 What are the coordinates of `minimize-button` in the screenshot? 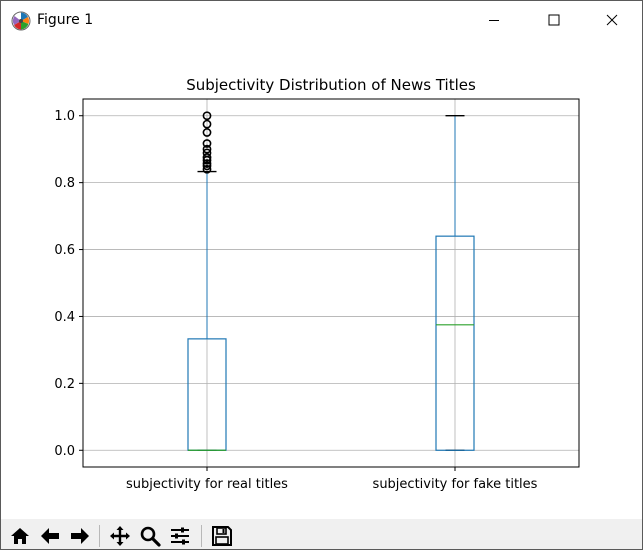 It's located at (494, 20).